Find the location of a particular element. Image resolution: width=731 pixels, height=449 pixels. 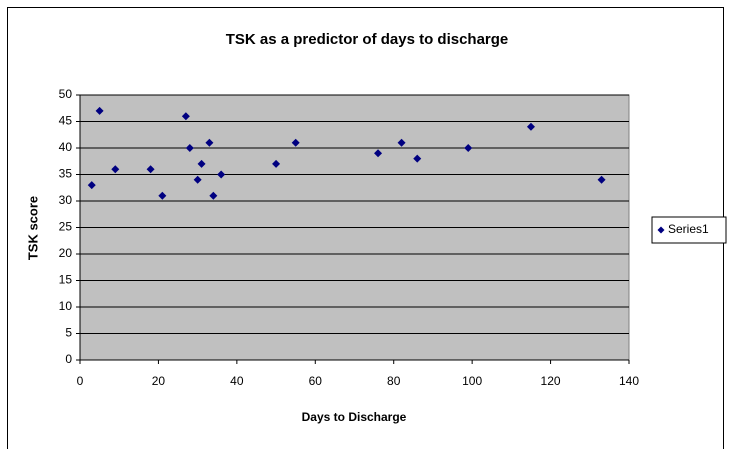

x-tick-label: 120 is located at coordinates (551, 381).